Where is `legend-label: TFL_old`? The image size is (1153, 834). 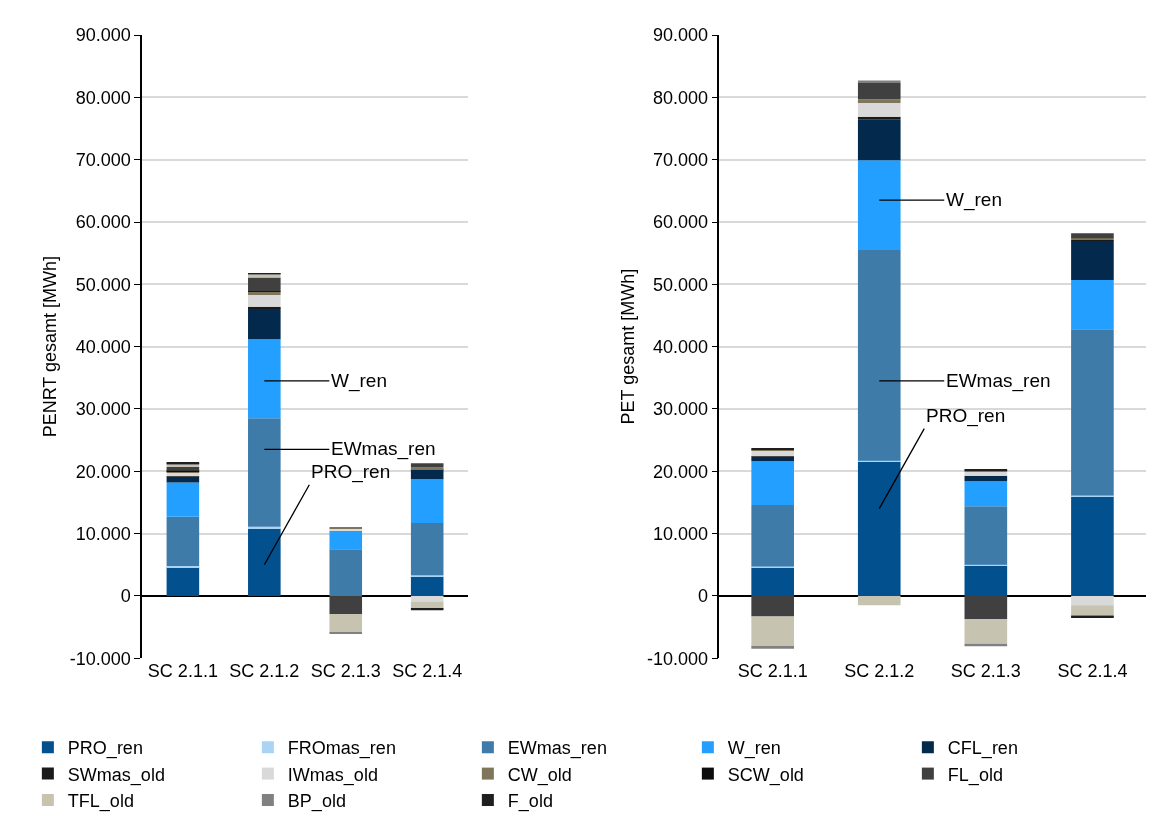
legend-label: TFL_old is located at coordinates (100, 802).